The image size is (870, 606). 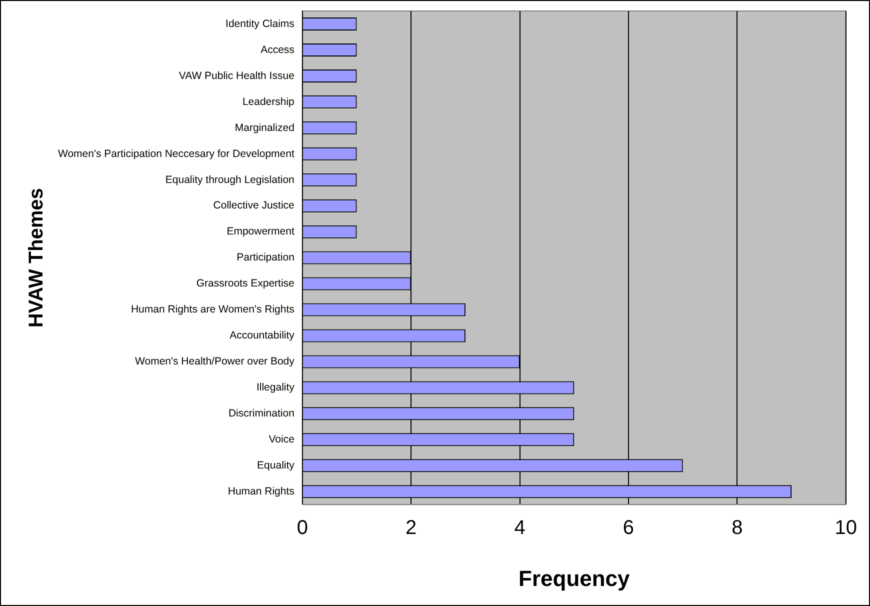 What do you see at coordinates (265, 258) in the screenshot?
I see `y-tick-label: Participation` at bounding box center [265, 258].